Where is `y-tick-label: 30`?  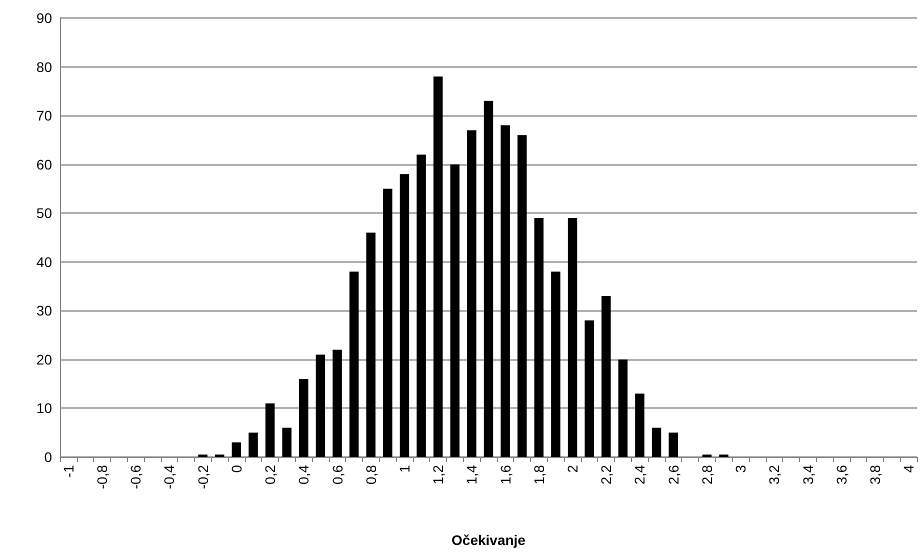
y-tick-label: 30 is located at coordinates (44, 310).